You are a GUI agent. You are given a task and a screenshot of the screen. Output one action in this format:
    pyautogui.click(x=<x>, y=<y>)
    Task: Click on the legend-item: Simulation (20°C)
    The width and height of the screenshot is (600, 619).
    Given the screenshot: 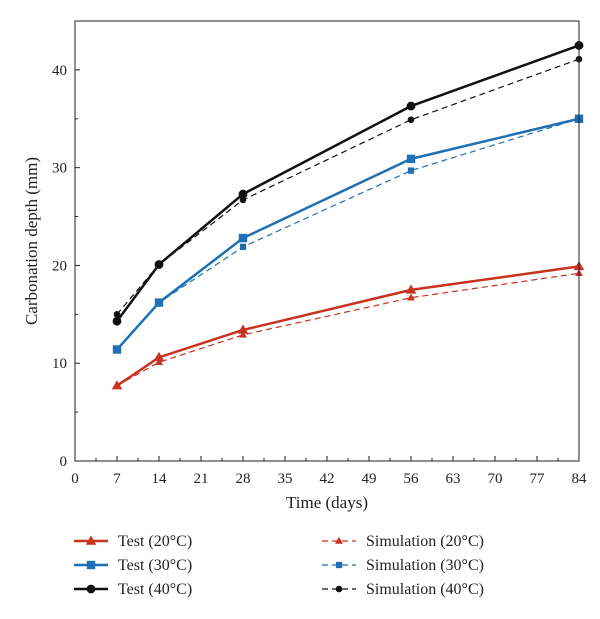 What is the action you would take?
    pyautogui.click(x=403, y=541)
    